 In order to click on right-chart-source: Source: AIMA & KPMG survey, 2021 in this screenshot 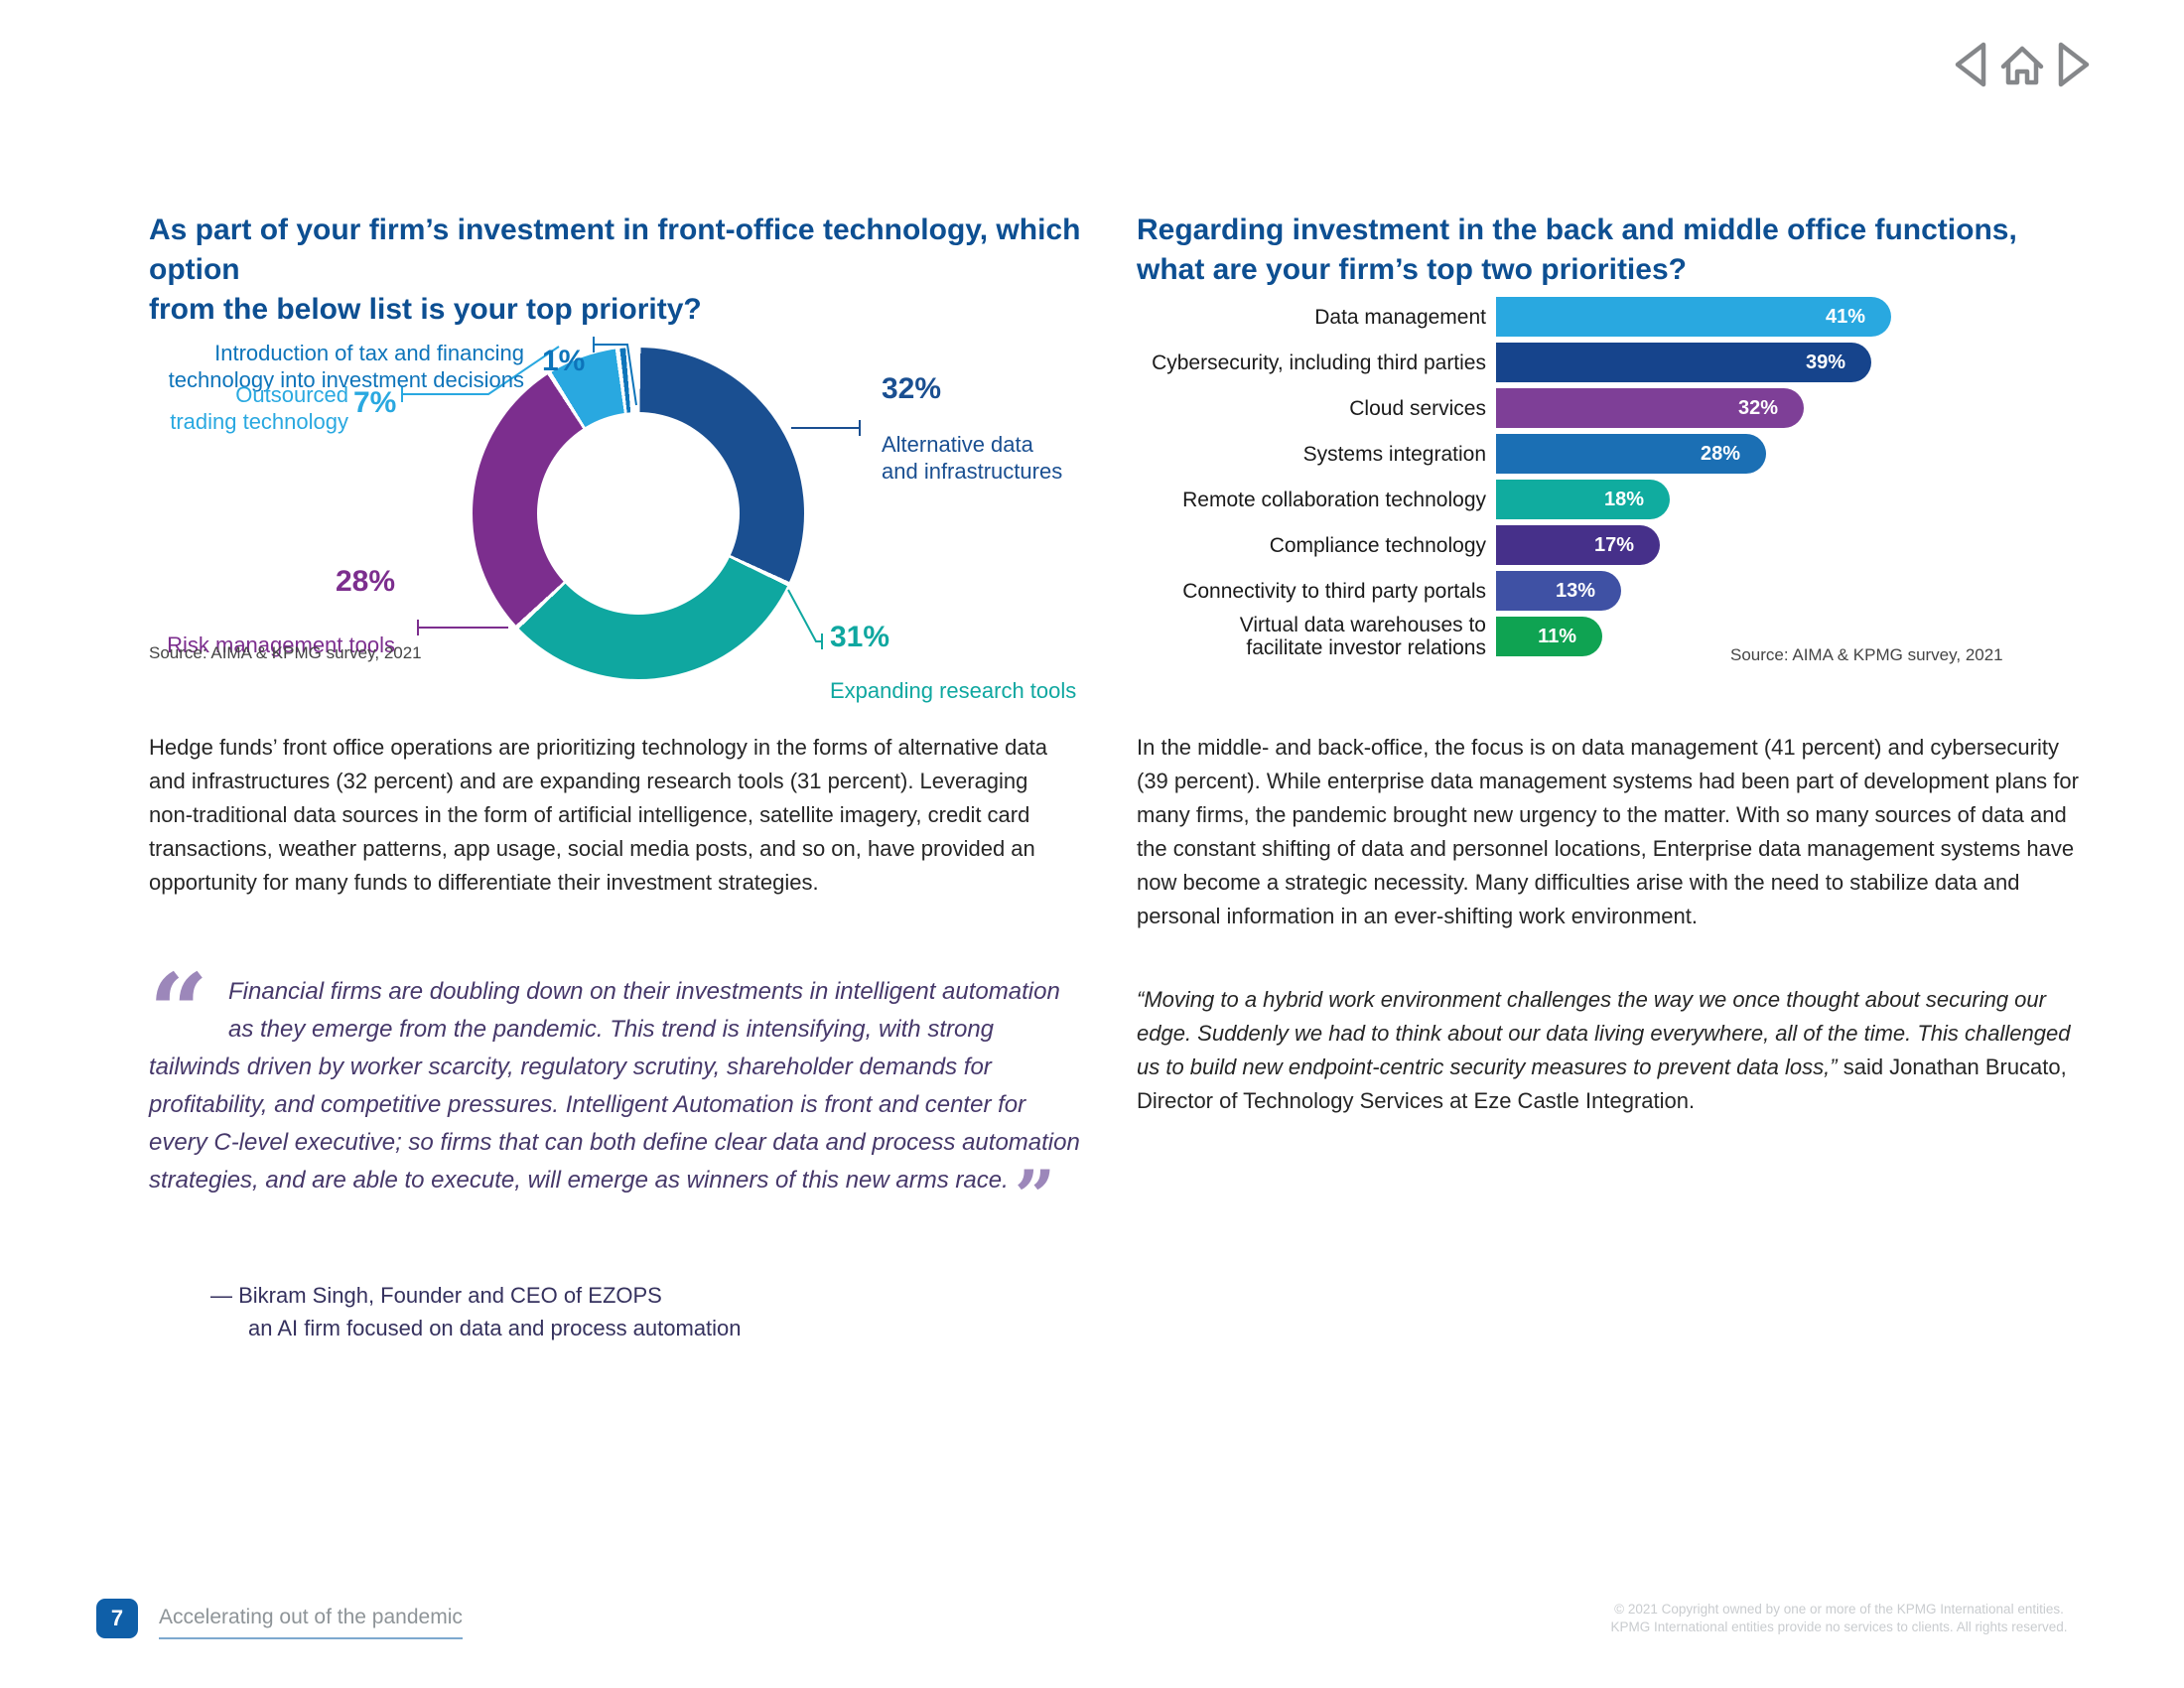, I will do `click(1866, 654)`.